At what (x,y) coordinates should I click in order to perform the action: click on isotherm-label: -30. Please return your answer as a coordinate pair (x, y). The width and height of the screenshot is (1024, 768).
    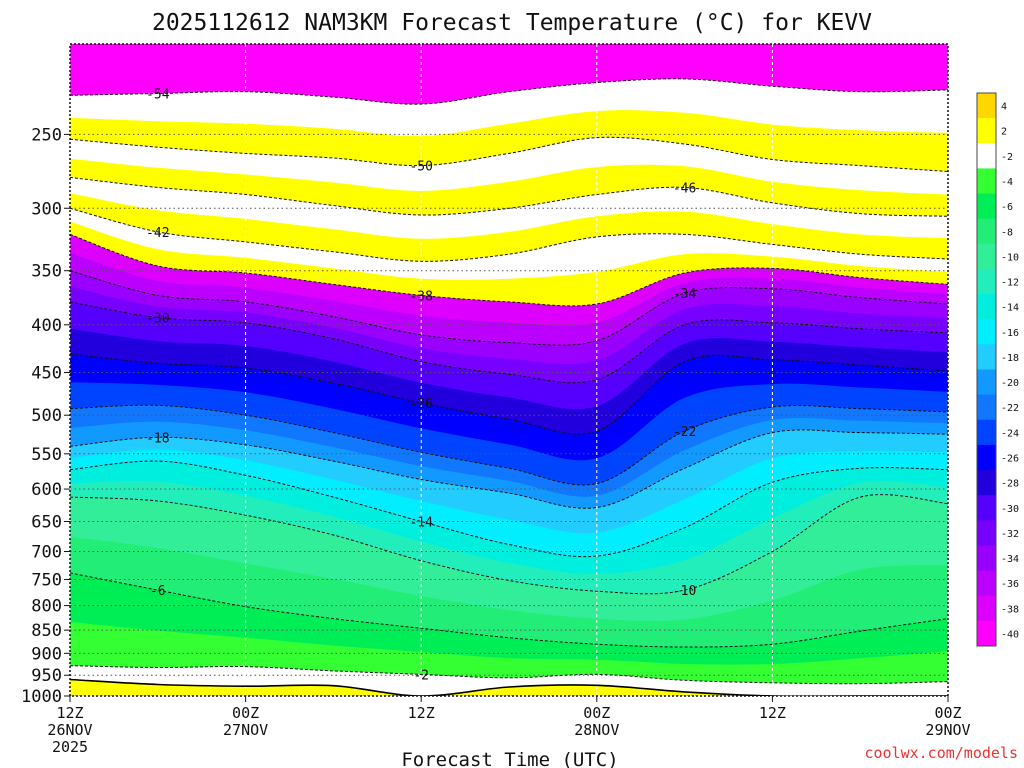
    Looking at the image, I should click on (157, 319).